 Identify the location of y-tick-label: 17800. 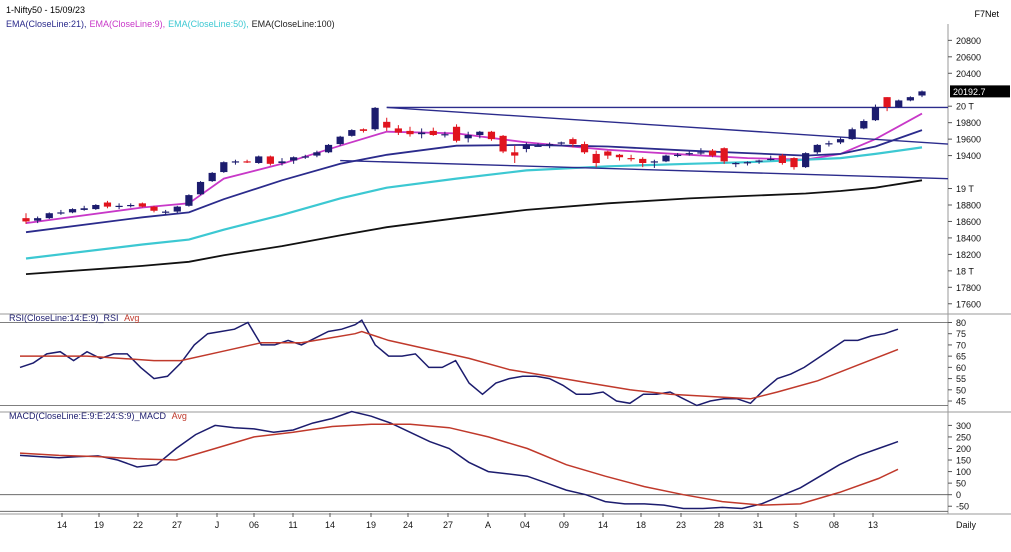
(968, 288).